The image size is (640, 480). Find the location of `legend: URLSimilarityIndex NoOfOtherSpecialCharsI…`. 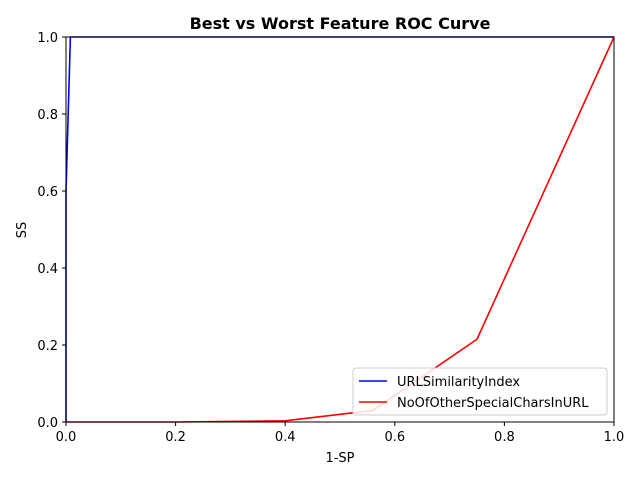

legend: URLSimilarityIndex NoOfOtherSpecialCharsI… is located at coordinates (480, 391).